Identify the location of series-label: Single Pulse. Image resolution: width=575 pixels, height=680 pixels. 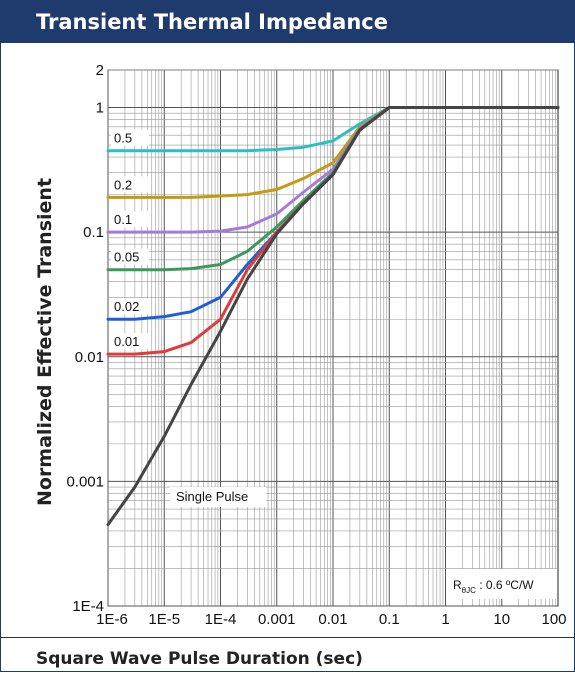
(212, 496).